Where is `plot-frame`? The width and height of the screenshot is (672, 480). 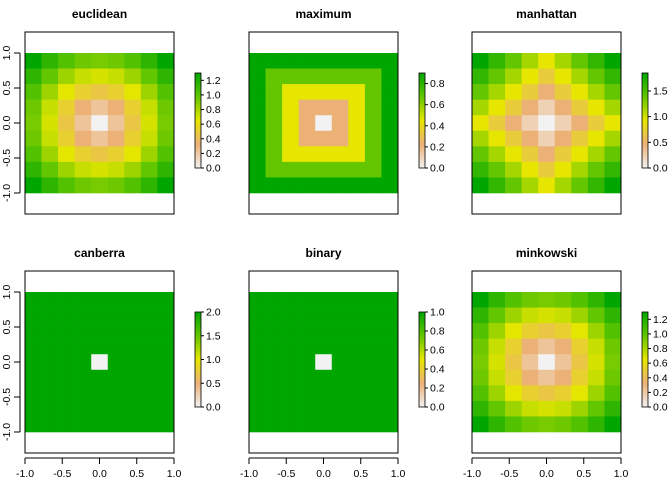
plot-frame is located at coordinates (546, 123).